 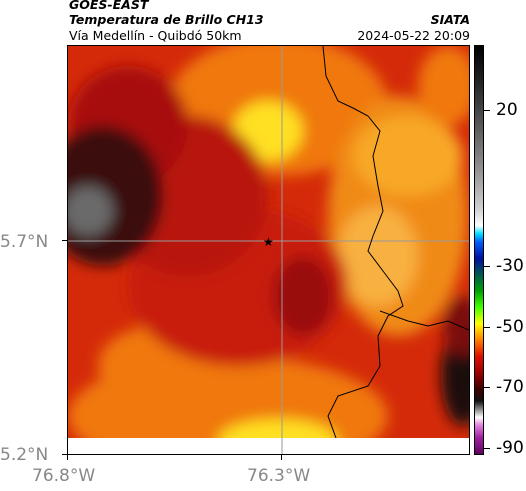 What do you see at coordinates (268, 446) in the screenshot?
I see `no-data-strip` at bounding box center [268, 446].